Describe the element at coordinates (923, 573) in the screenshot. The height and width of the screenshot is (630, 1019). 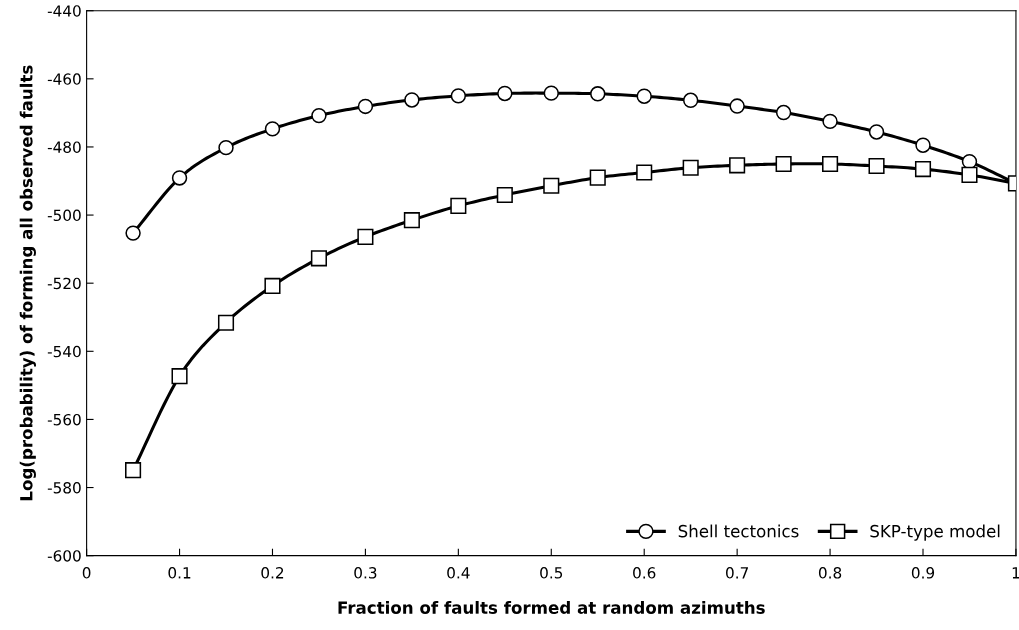
I see `x-tick-label: 0.9` at that location.